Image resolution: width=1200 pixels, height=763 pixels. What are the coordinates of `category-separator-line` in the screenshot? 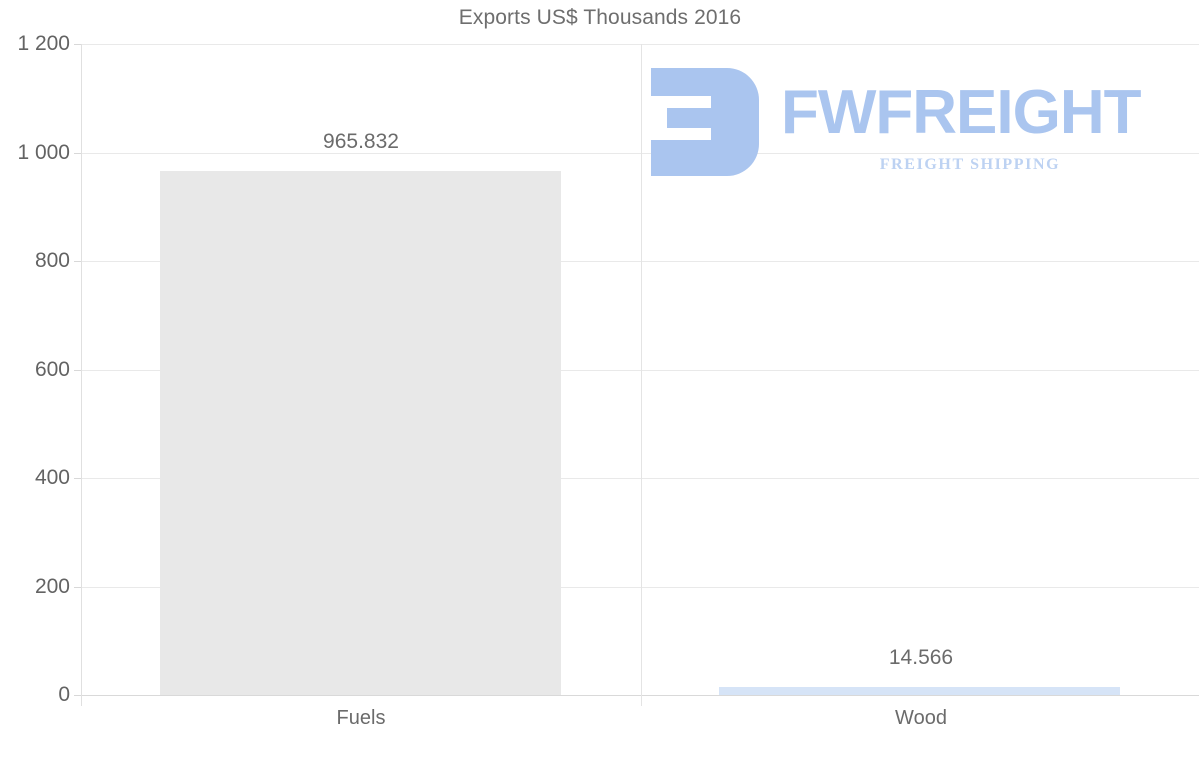 It's located at (641, 375).